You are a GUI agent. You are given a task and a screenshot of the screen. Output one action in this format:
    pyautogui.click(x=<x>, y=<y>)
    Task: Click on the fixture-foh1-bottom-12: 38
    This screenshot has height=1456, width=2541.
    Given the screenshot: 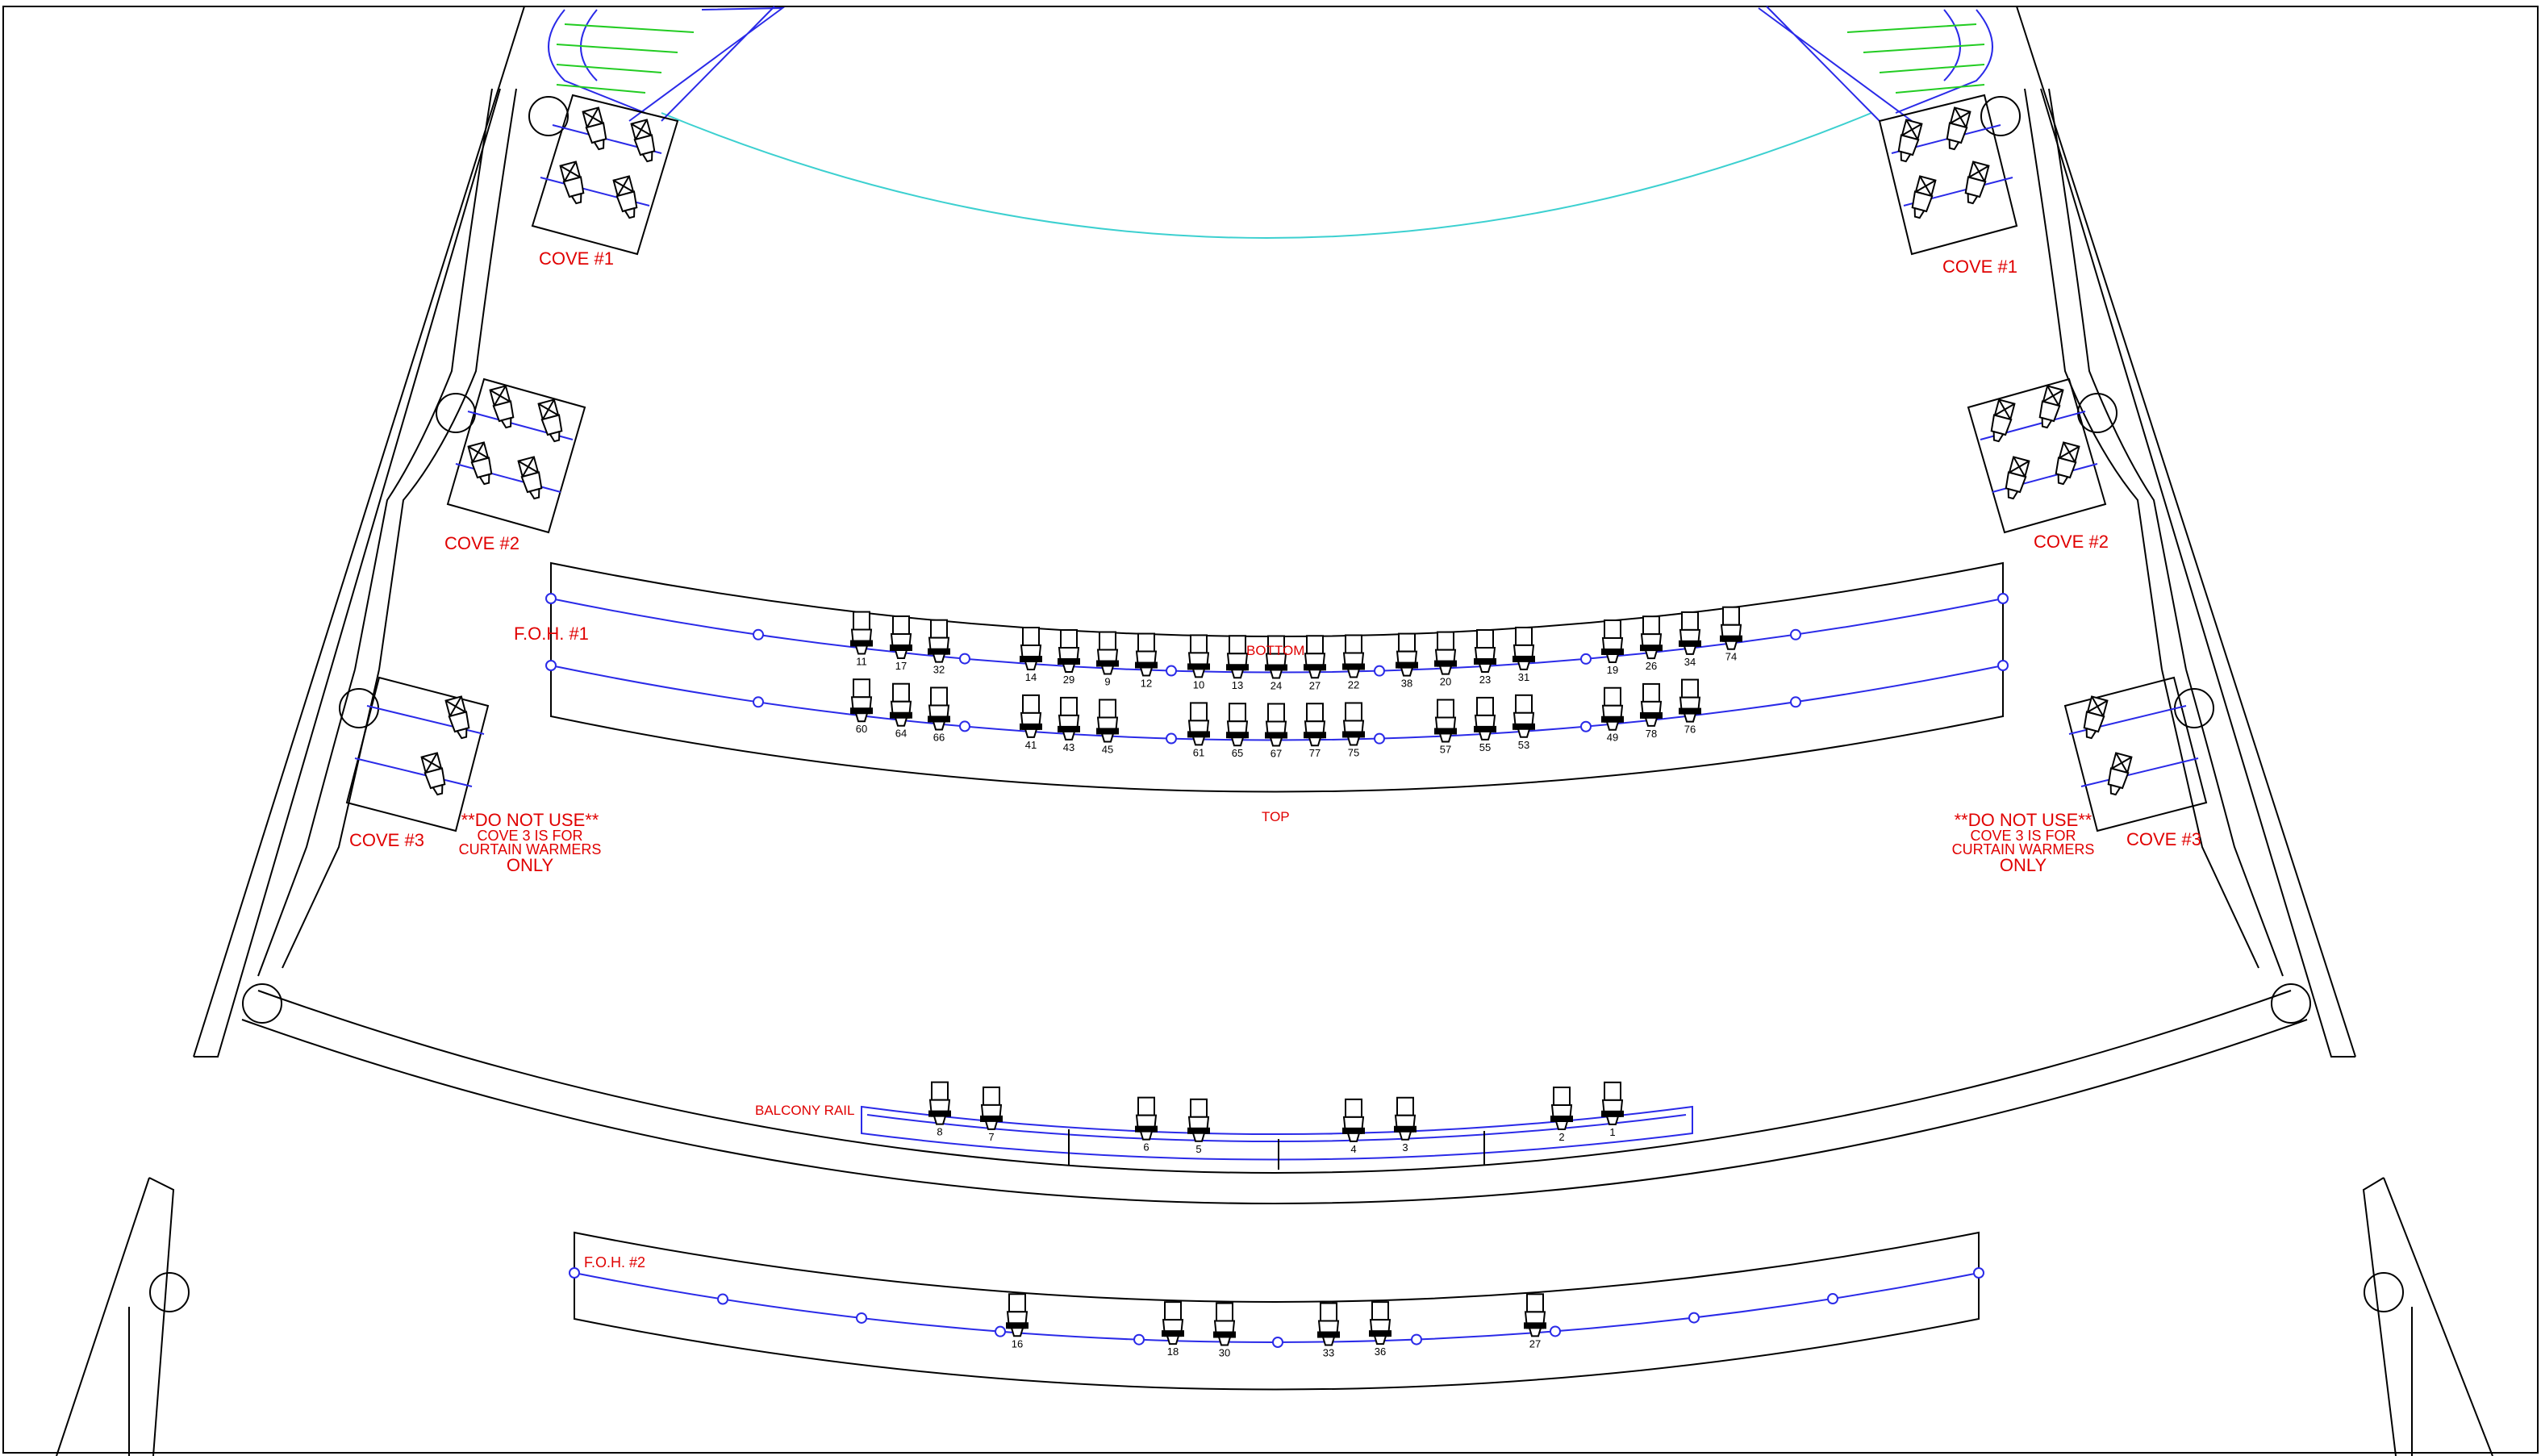 What is the action you would take?
    pyautogui.click(x=1407, y=661)
    